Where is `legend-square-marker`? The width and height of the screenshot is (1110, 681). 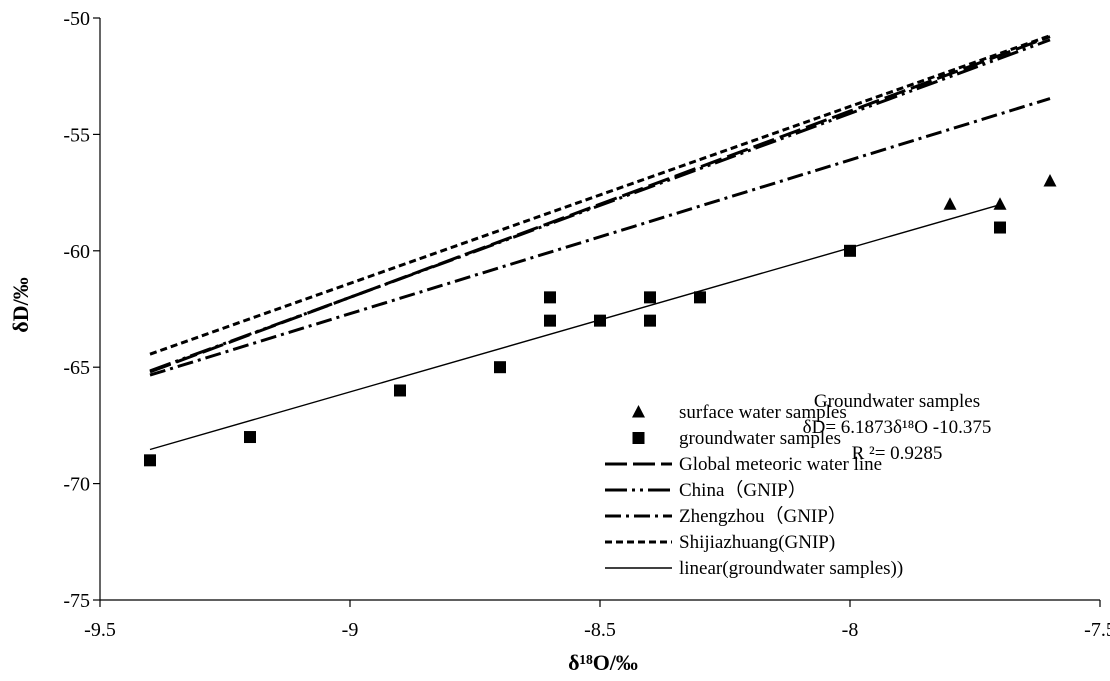 legend-square-marker is located at coordinates (638, 438).